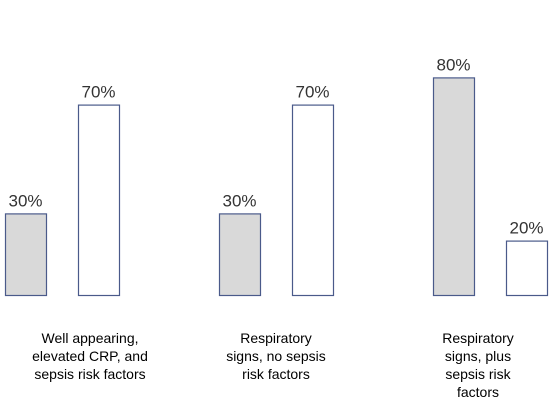 The height and width of the screenshot is (400, 550). What do you see at coordinates (276, 374) in the screenshot?
I see `category-label-line: risk factors` at bounding box center [276, 374].